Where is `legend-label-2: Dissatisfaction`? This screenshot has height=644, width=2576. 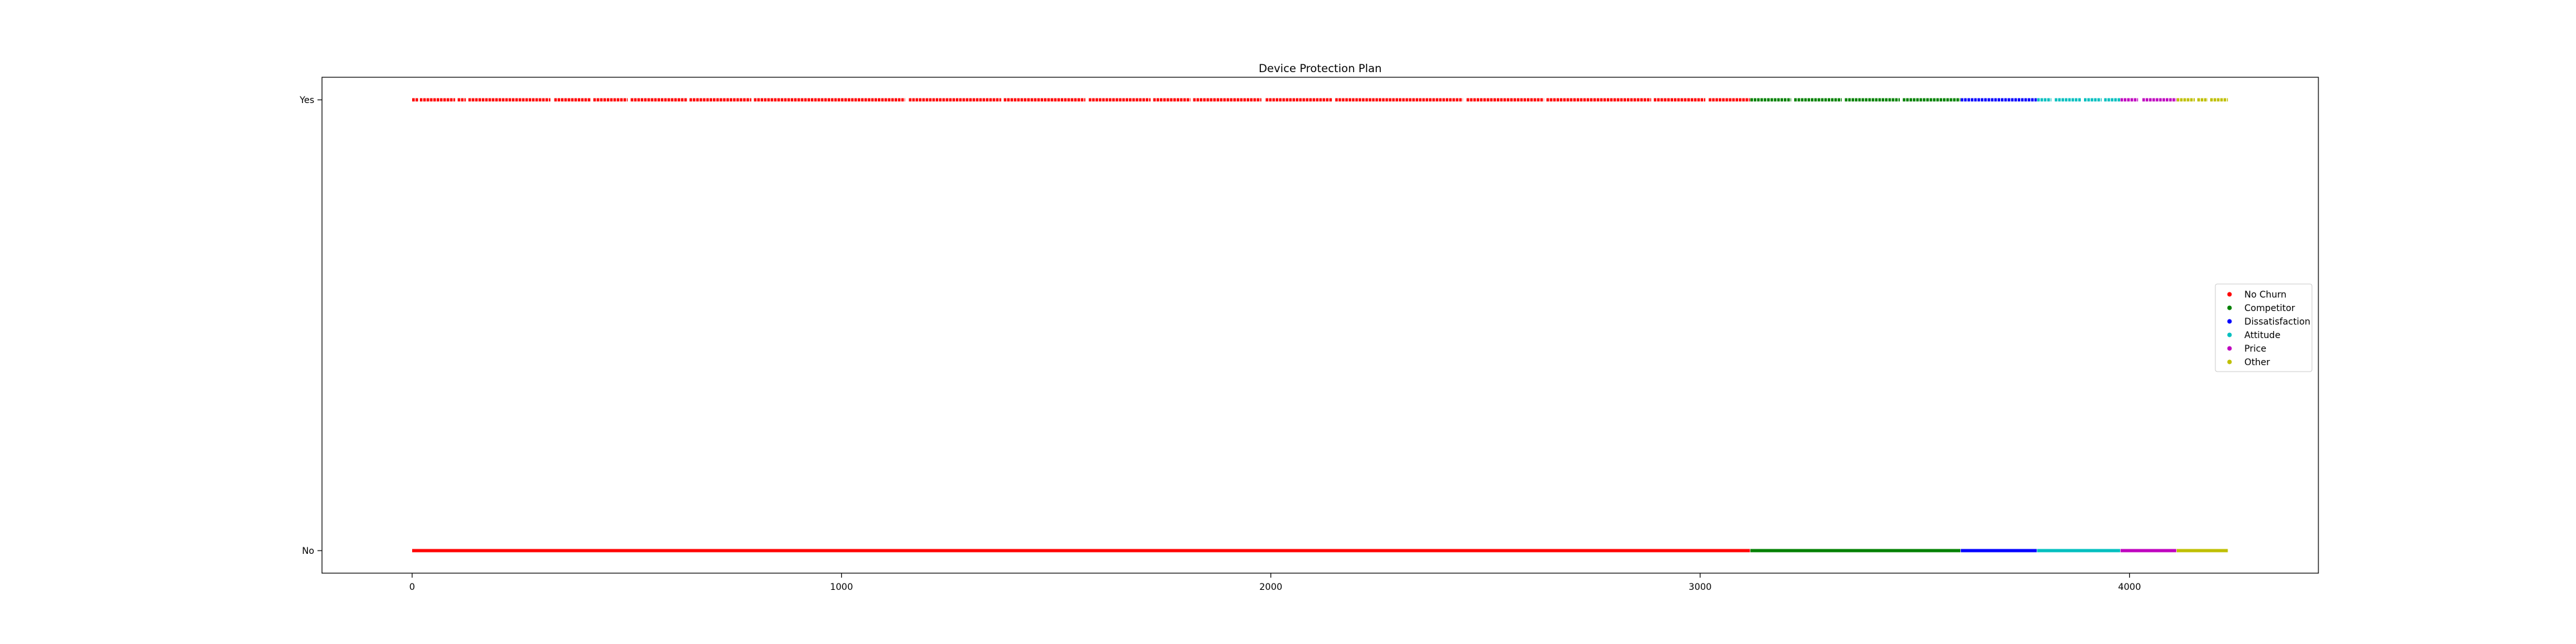 legend-label-2: Dissatisfaction is located at coordinates (2277, 322).